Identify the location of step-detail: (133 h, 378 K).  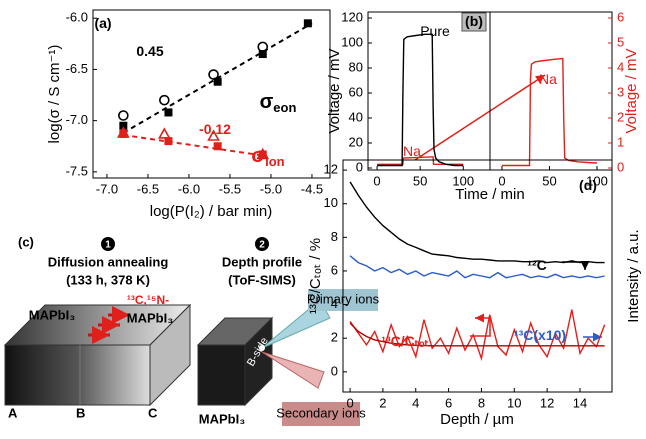
(108, 279).